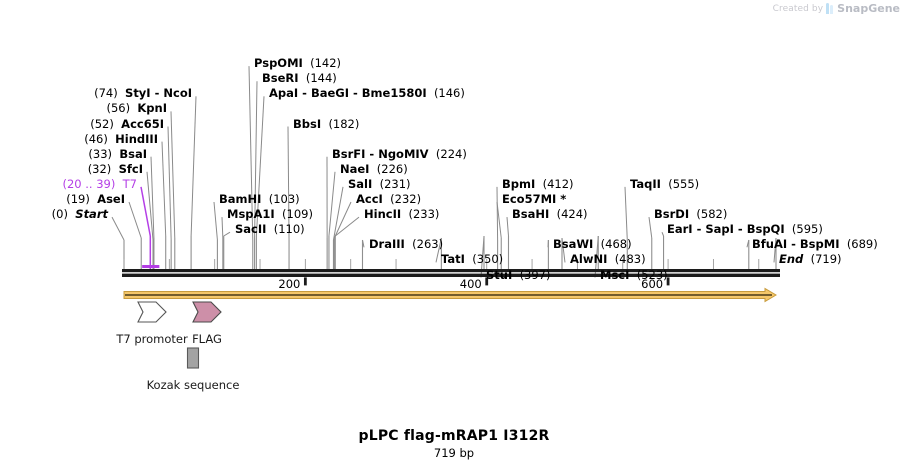 This screenshot has width=908, height=466. I want to click on watermark-created-by: Created by, so click(798, 8).